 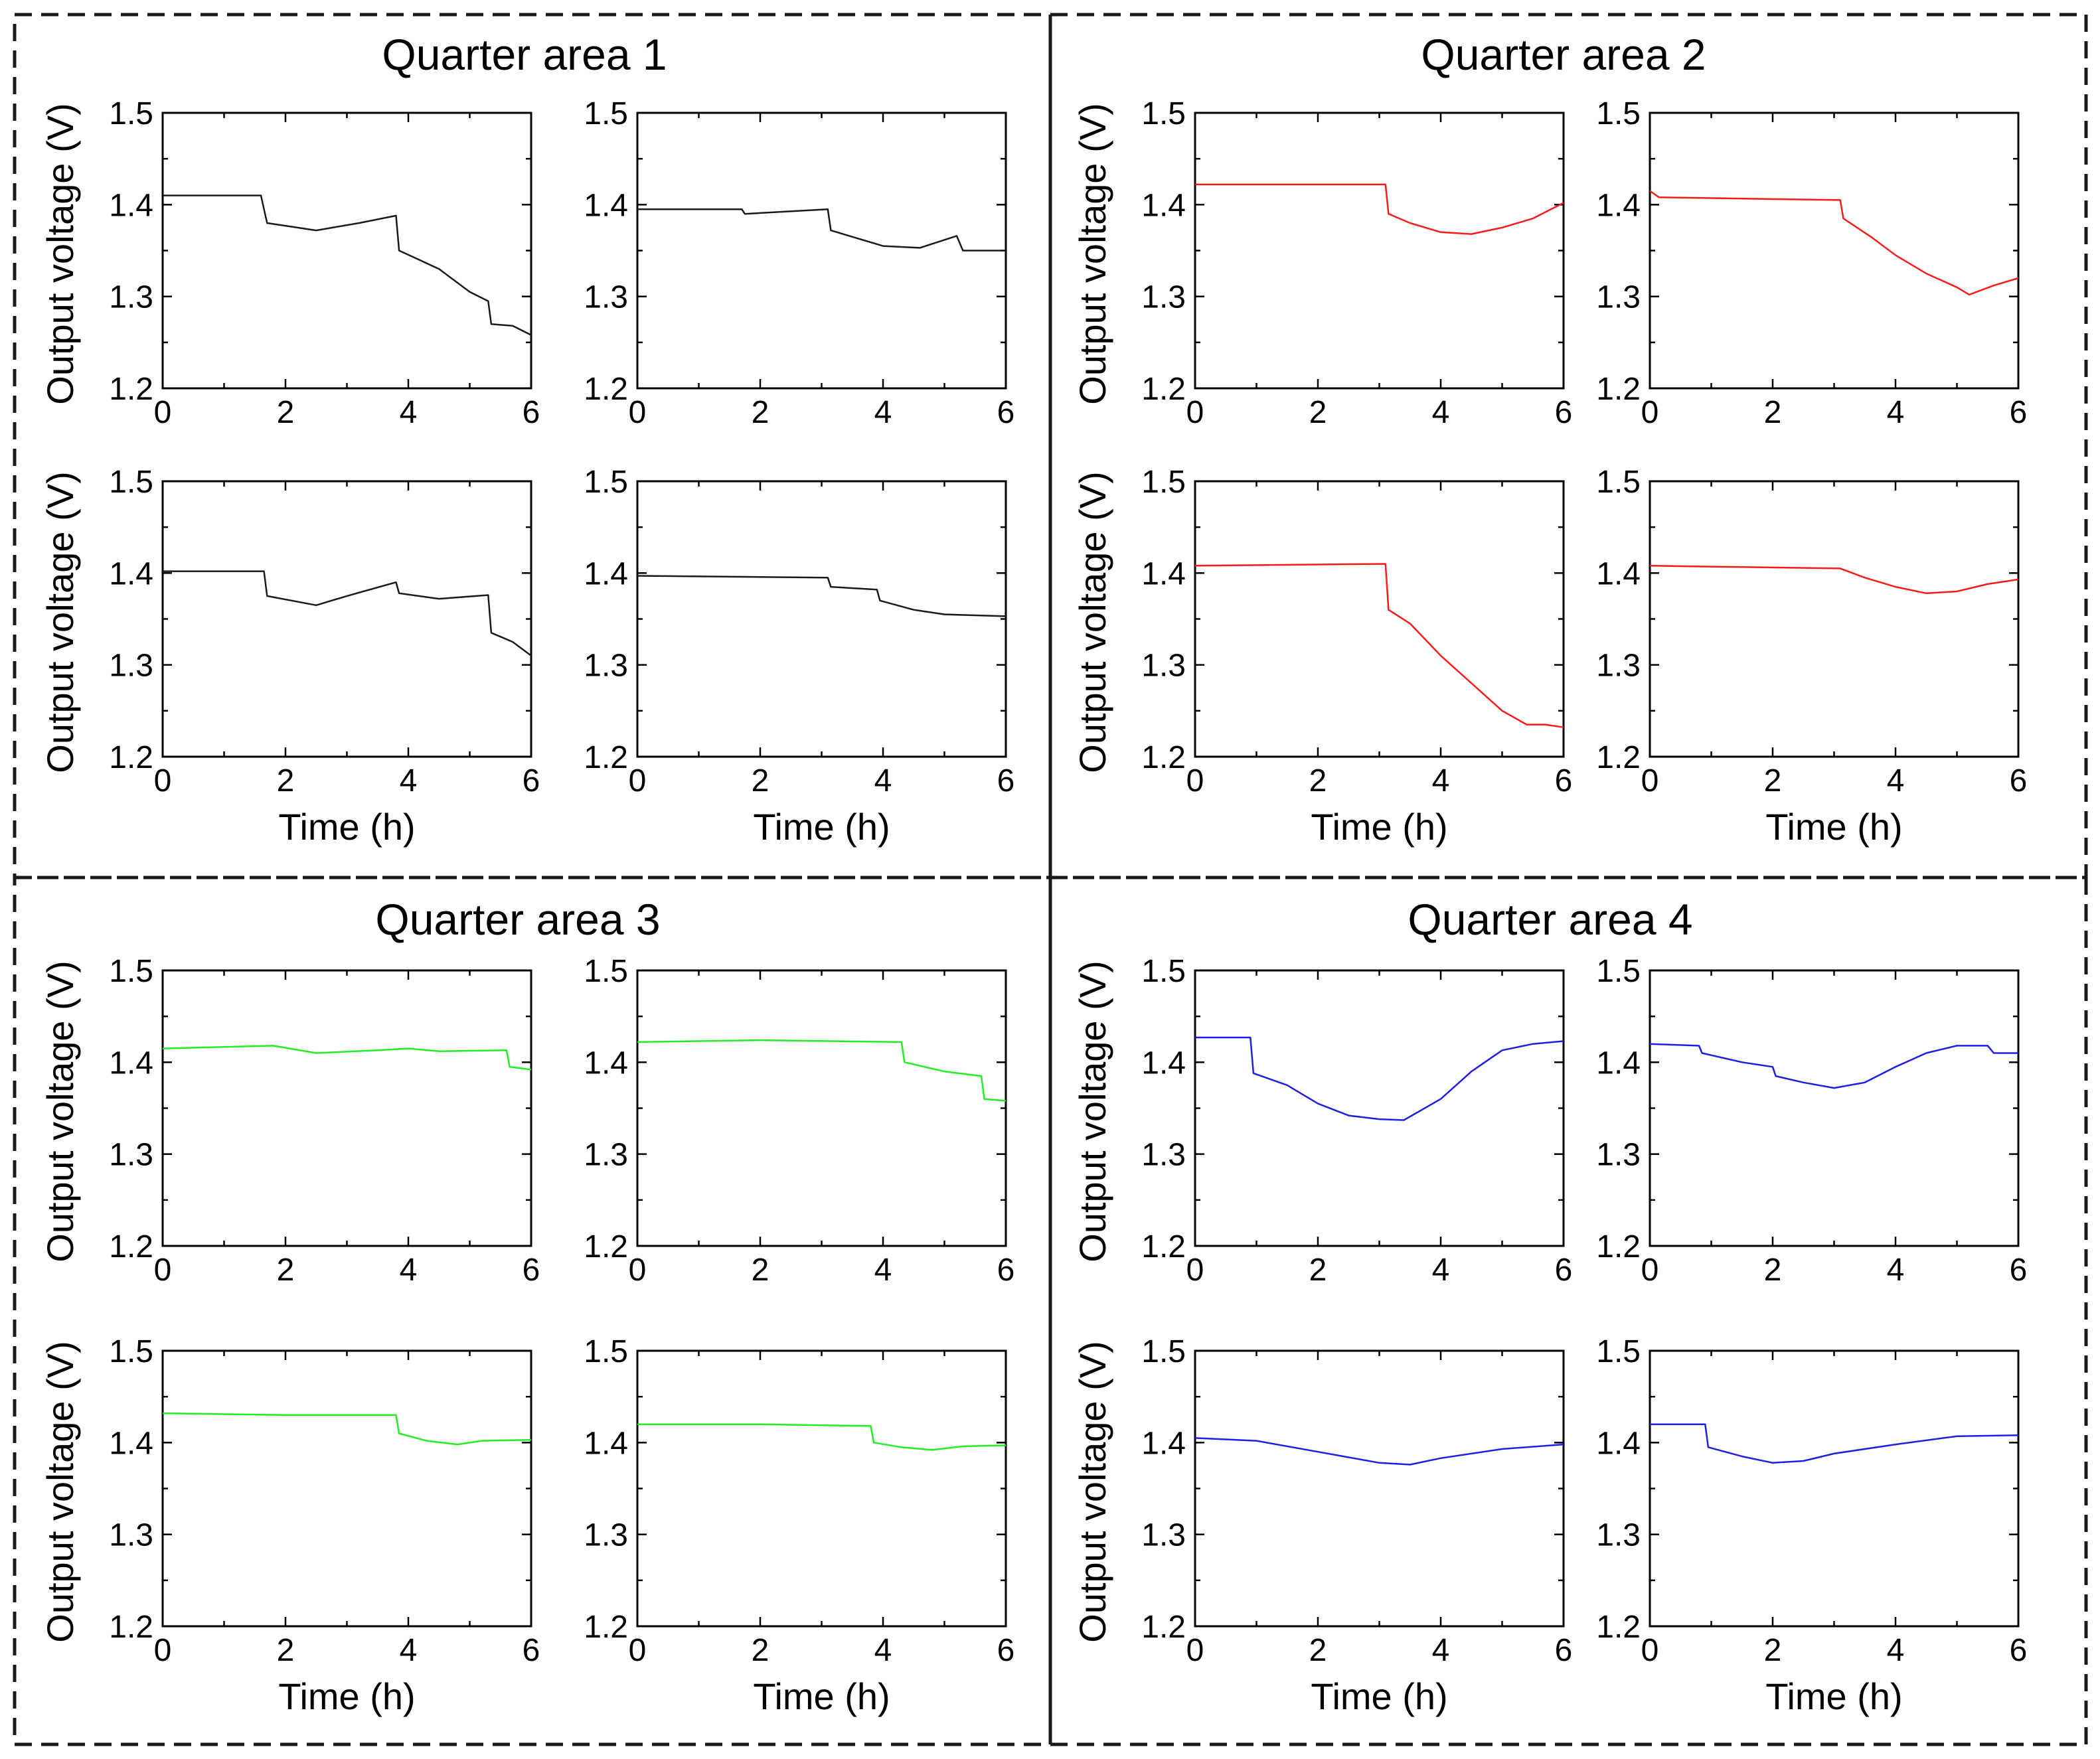 I want to click on panel-1: 0 2 4 6 1.2 1.3 1.4 1.5 Output voltage (V), so click(x=289, y=263).